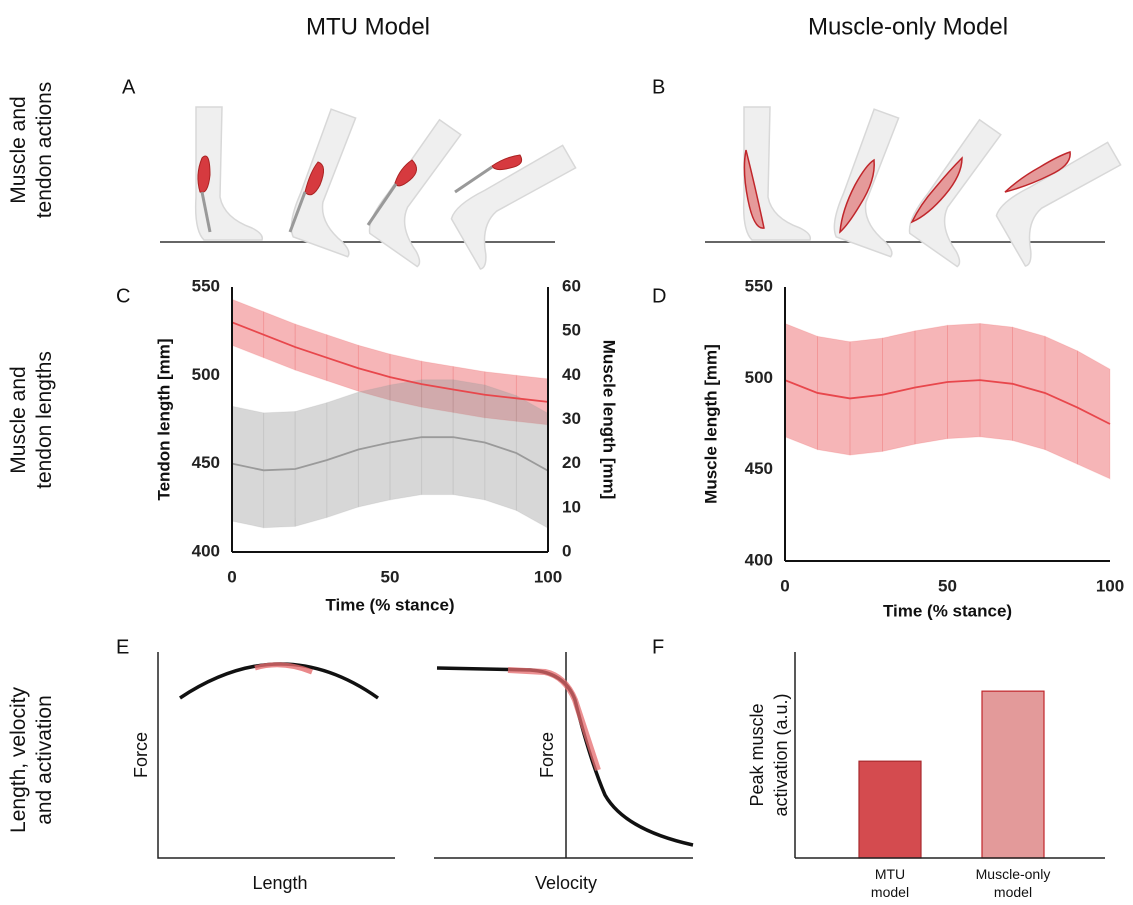 The width and height of the screenshot is (1133, 905). What do you see at coordinates (122, 647) in the screenshot?
I see `panel-letter: E` at bounding box center [122, 647].